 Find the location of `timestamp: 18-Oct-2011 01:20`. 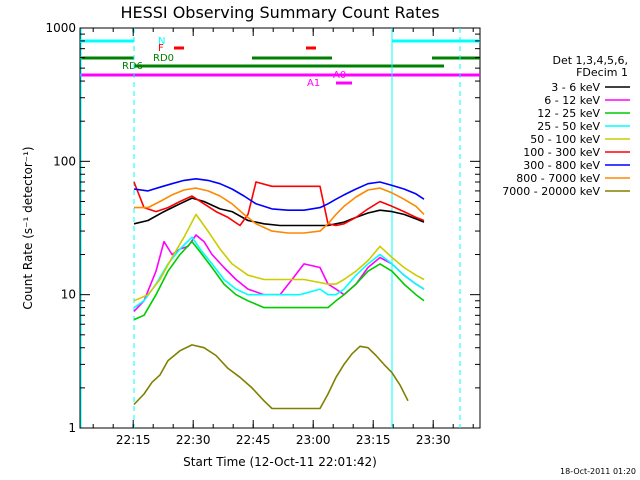

timestamp: 18-Oct-2011 01:20 is located at coordinates (598, 471).